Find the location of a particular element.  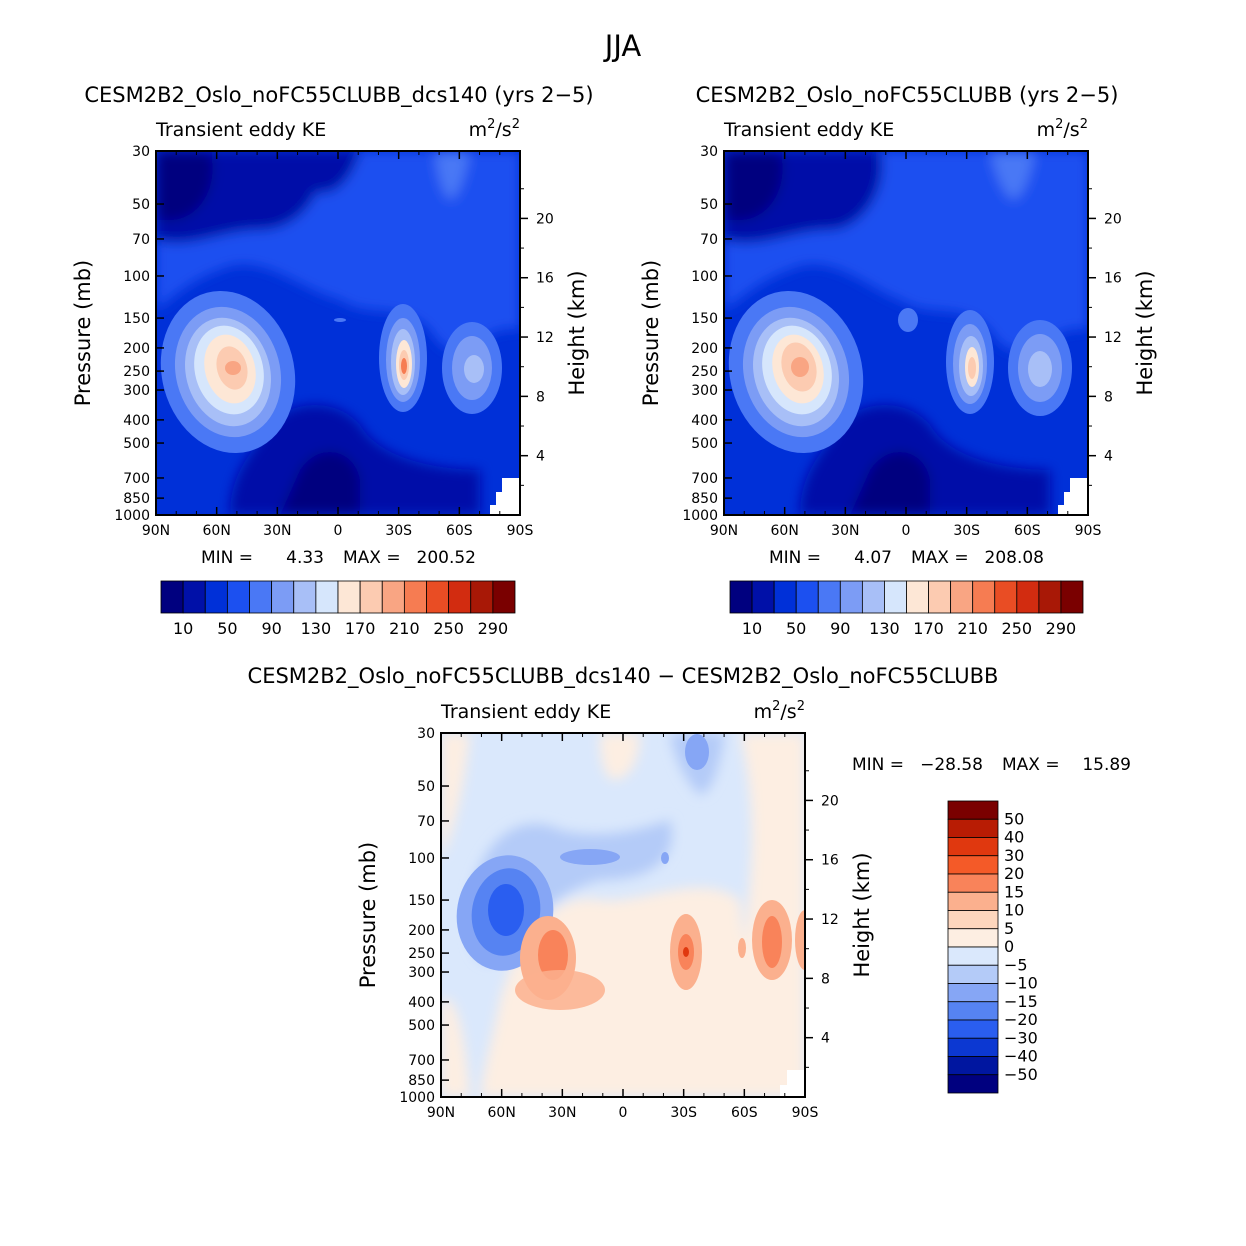

panel-2-ylabel: Pressure (mb) is located at coordinates (651, 333).